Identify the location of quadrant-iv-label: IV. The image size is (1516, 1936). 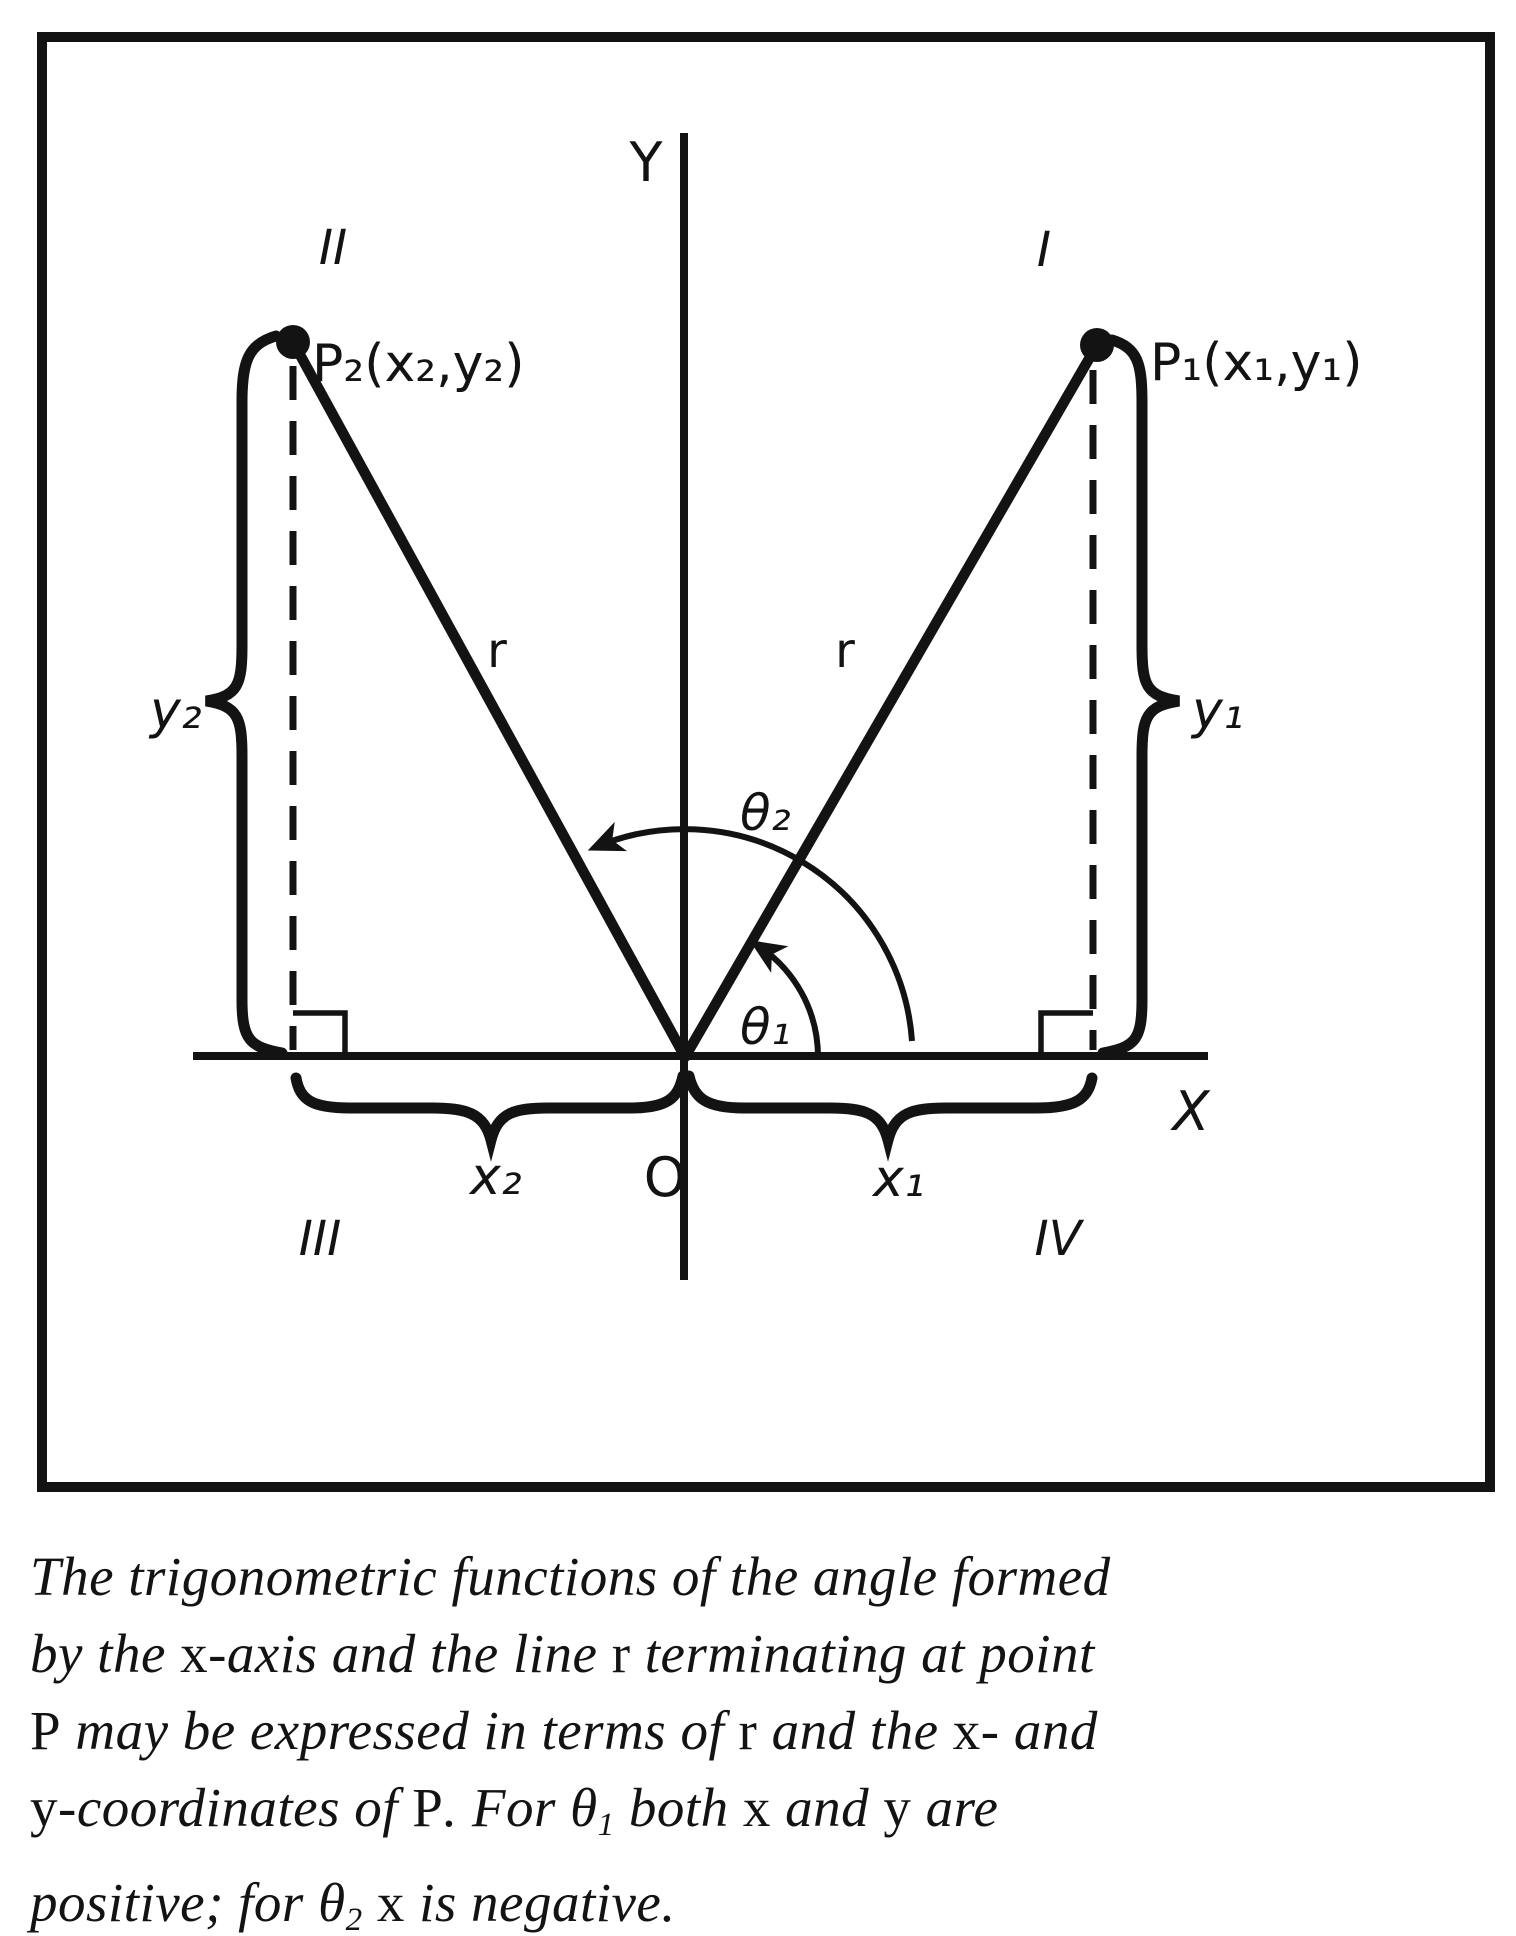
(1060, 1239).